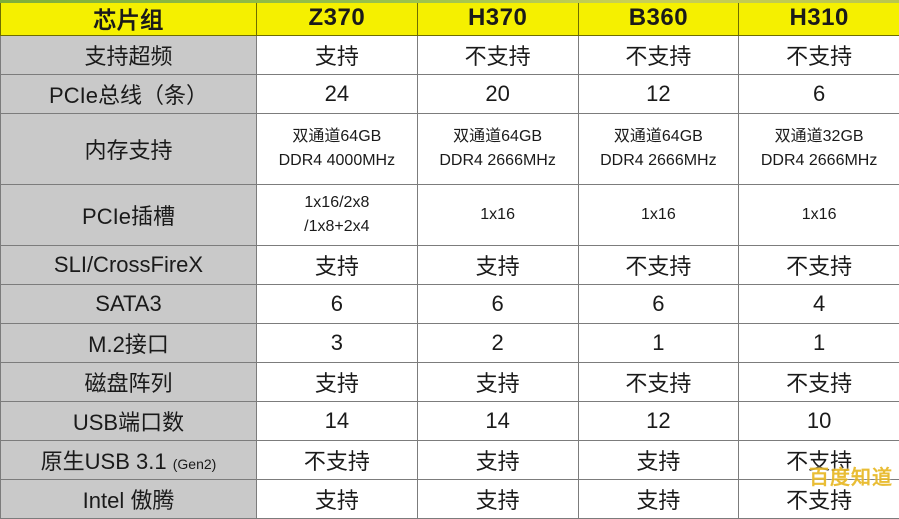 This screenshot has height=519, width=899. Describe the element at coordinates (129, 18) in the screenshot. I see `column-header-chipset: 芯片组` at that location.